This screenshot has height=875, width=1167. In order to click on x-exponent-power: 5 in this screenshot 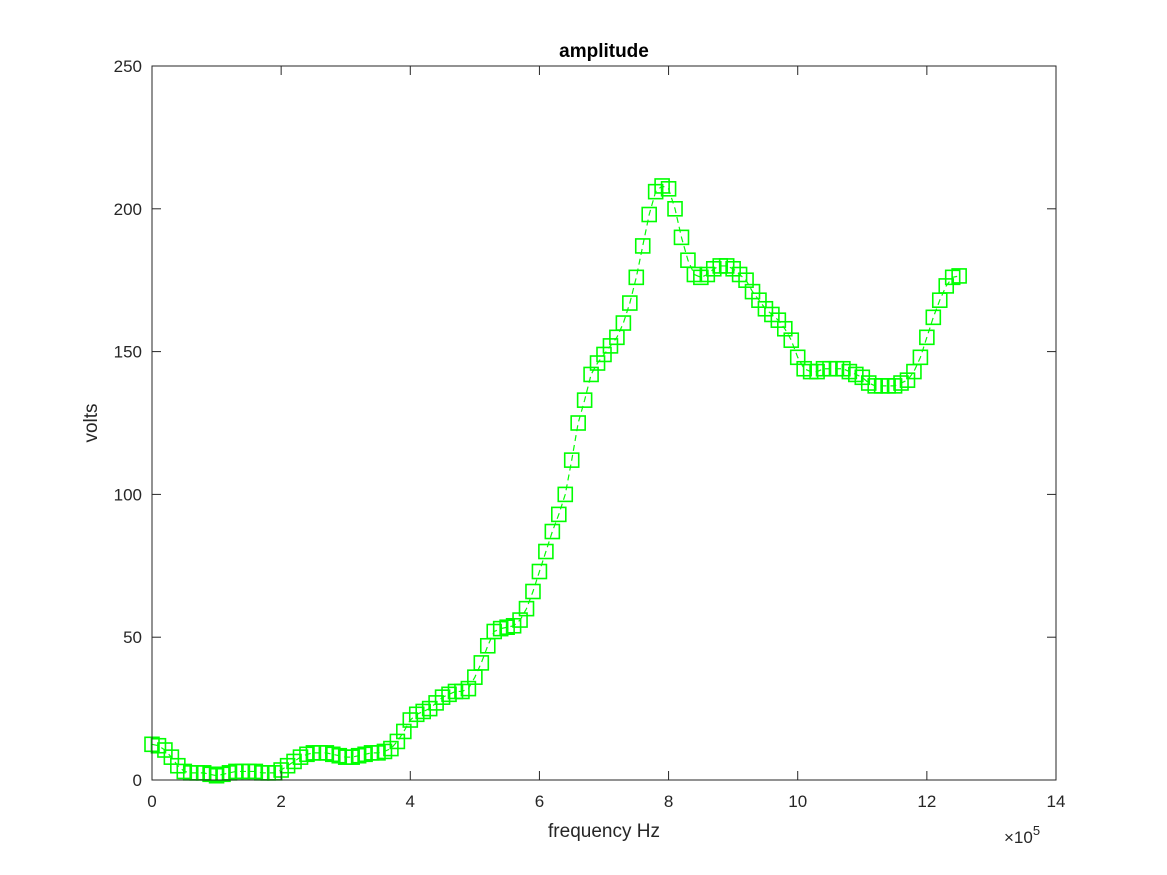, I will do `click(1036, 830)`.